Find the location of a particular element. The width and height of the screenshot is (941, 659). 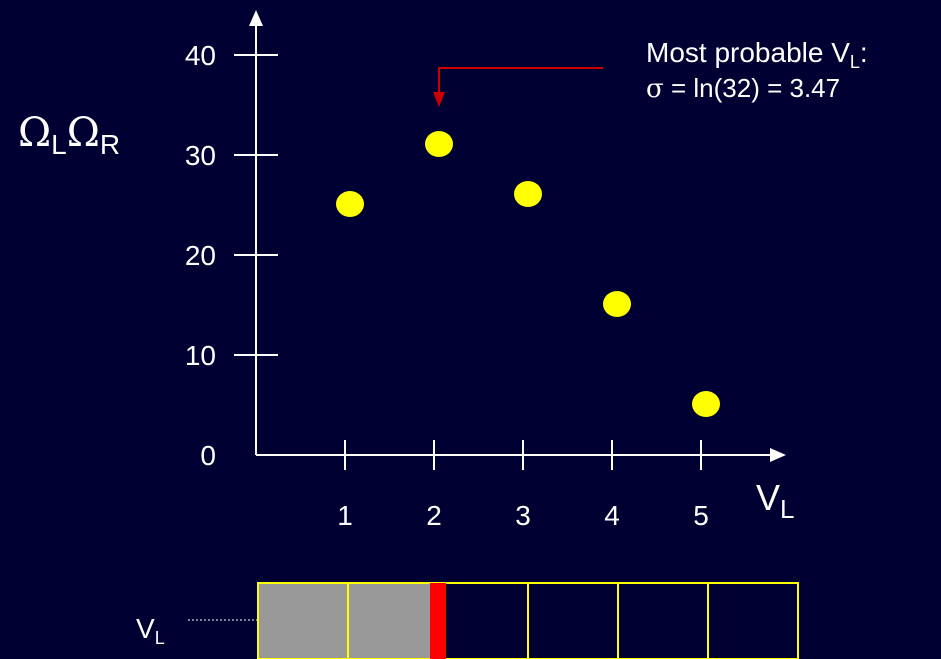

y-tick-label: 40 is located at coordinates (200, 55).